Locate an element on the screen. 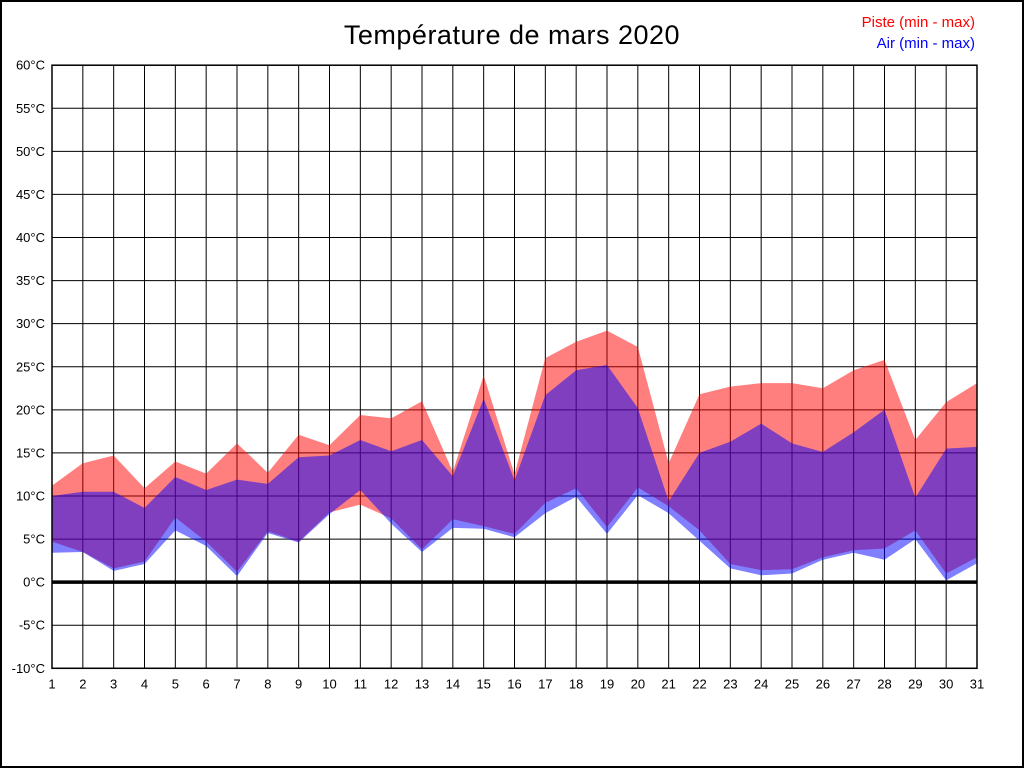  x-tick-label: 19 is located at coordinates (607, 683).